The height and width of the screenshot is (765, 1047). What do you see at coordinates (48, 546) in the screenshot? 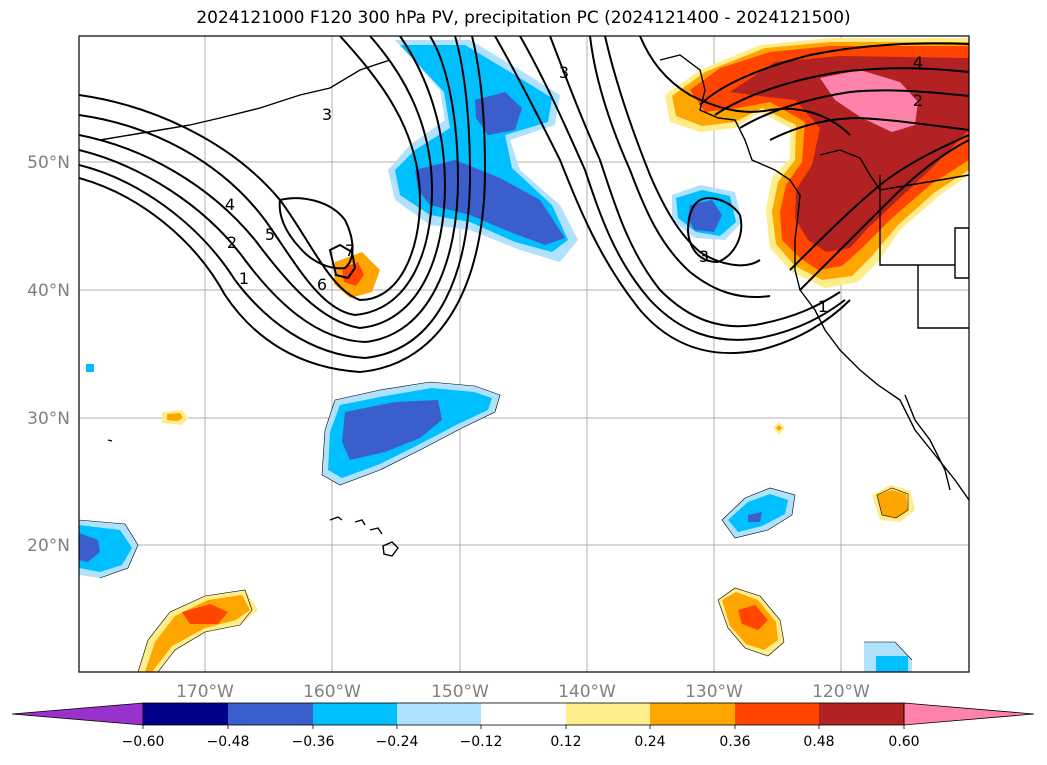
I see `lat-tick-label: 20°N` at bounding box center [48, 546].